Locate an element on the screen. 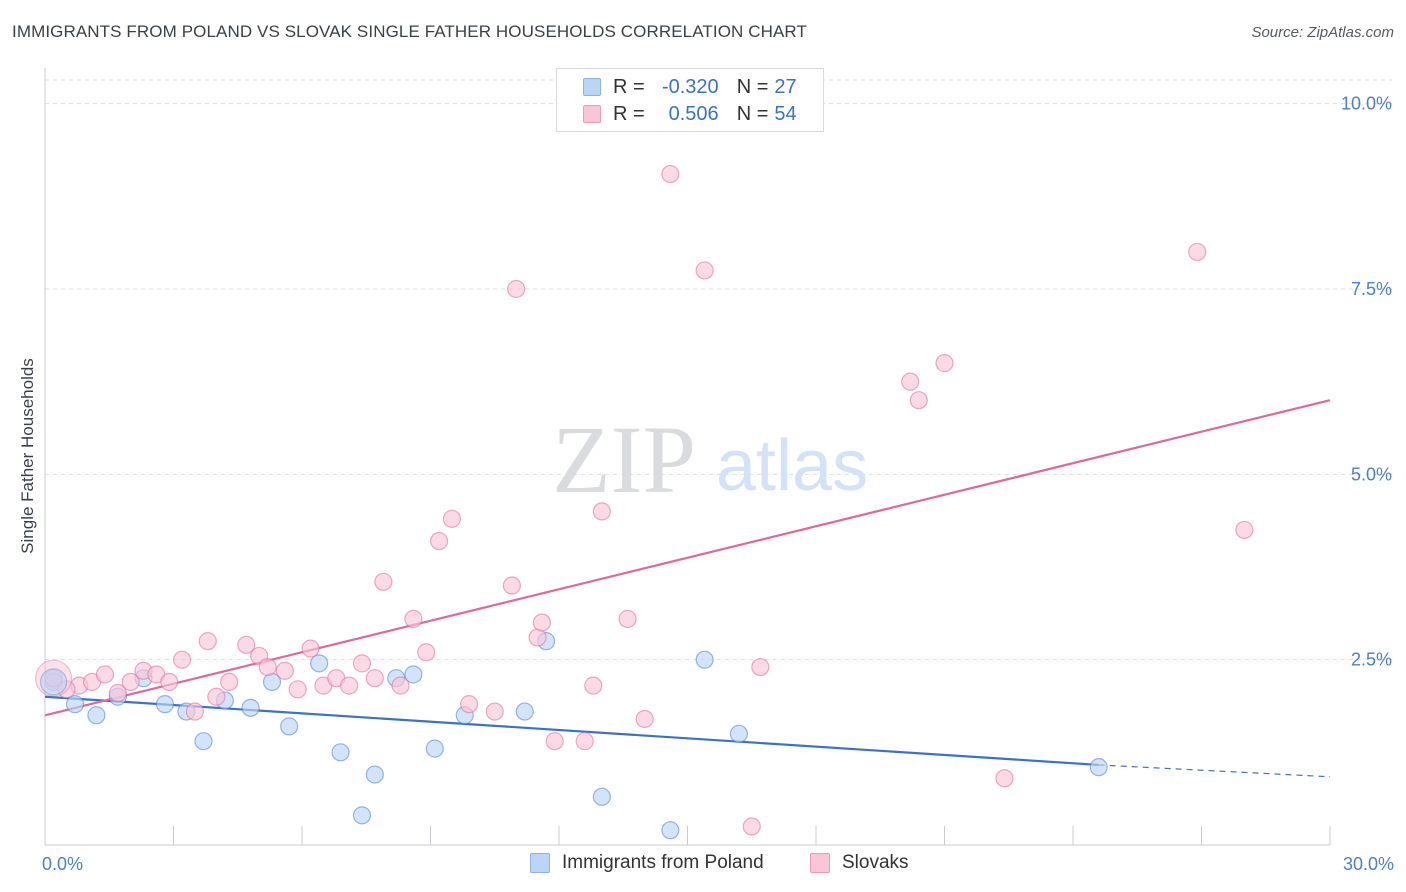 The width and height of the screenshot is (1406, 892). legend-item-slovaks: Slovaks is located at coordinates (859, 863).